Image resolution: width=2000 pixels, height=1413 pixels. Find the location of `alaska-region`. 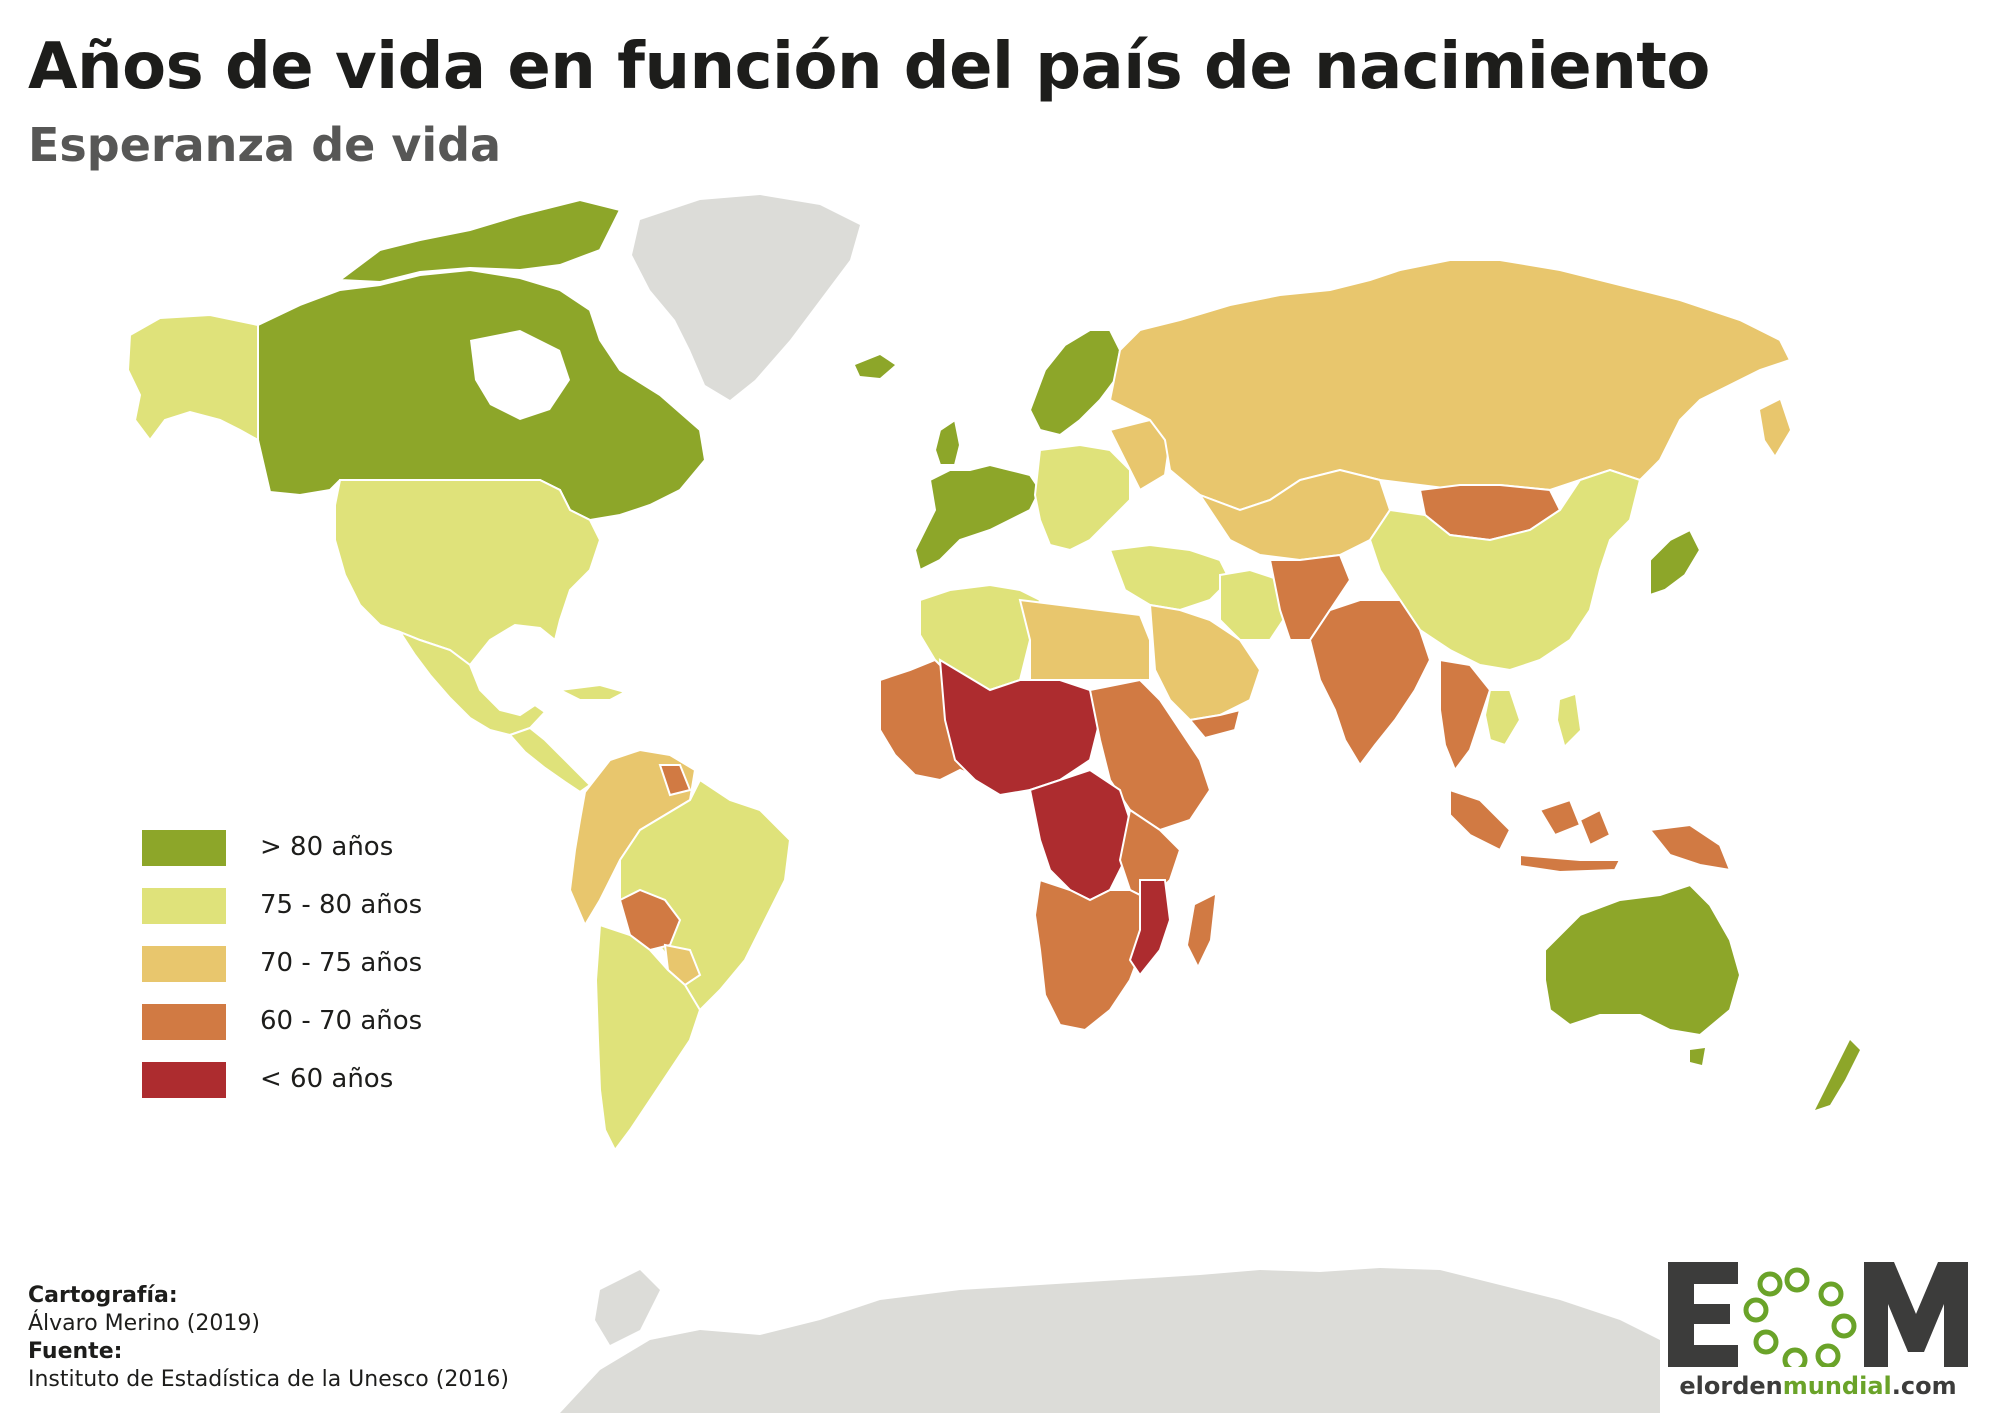

alaska-region is located at coordinates (192, 377).